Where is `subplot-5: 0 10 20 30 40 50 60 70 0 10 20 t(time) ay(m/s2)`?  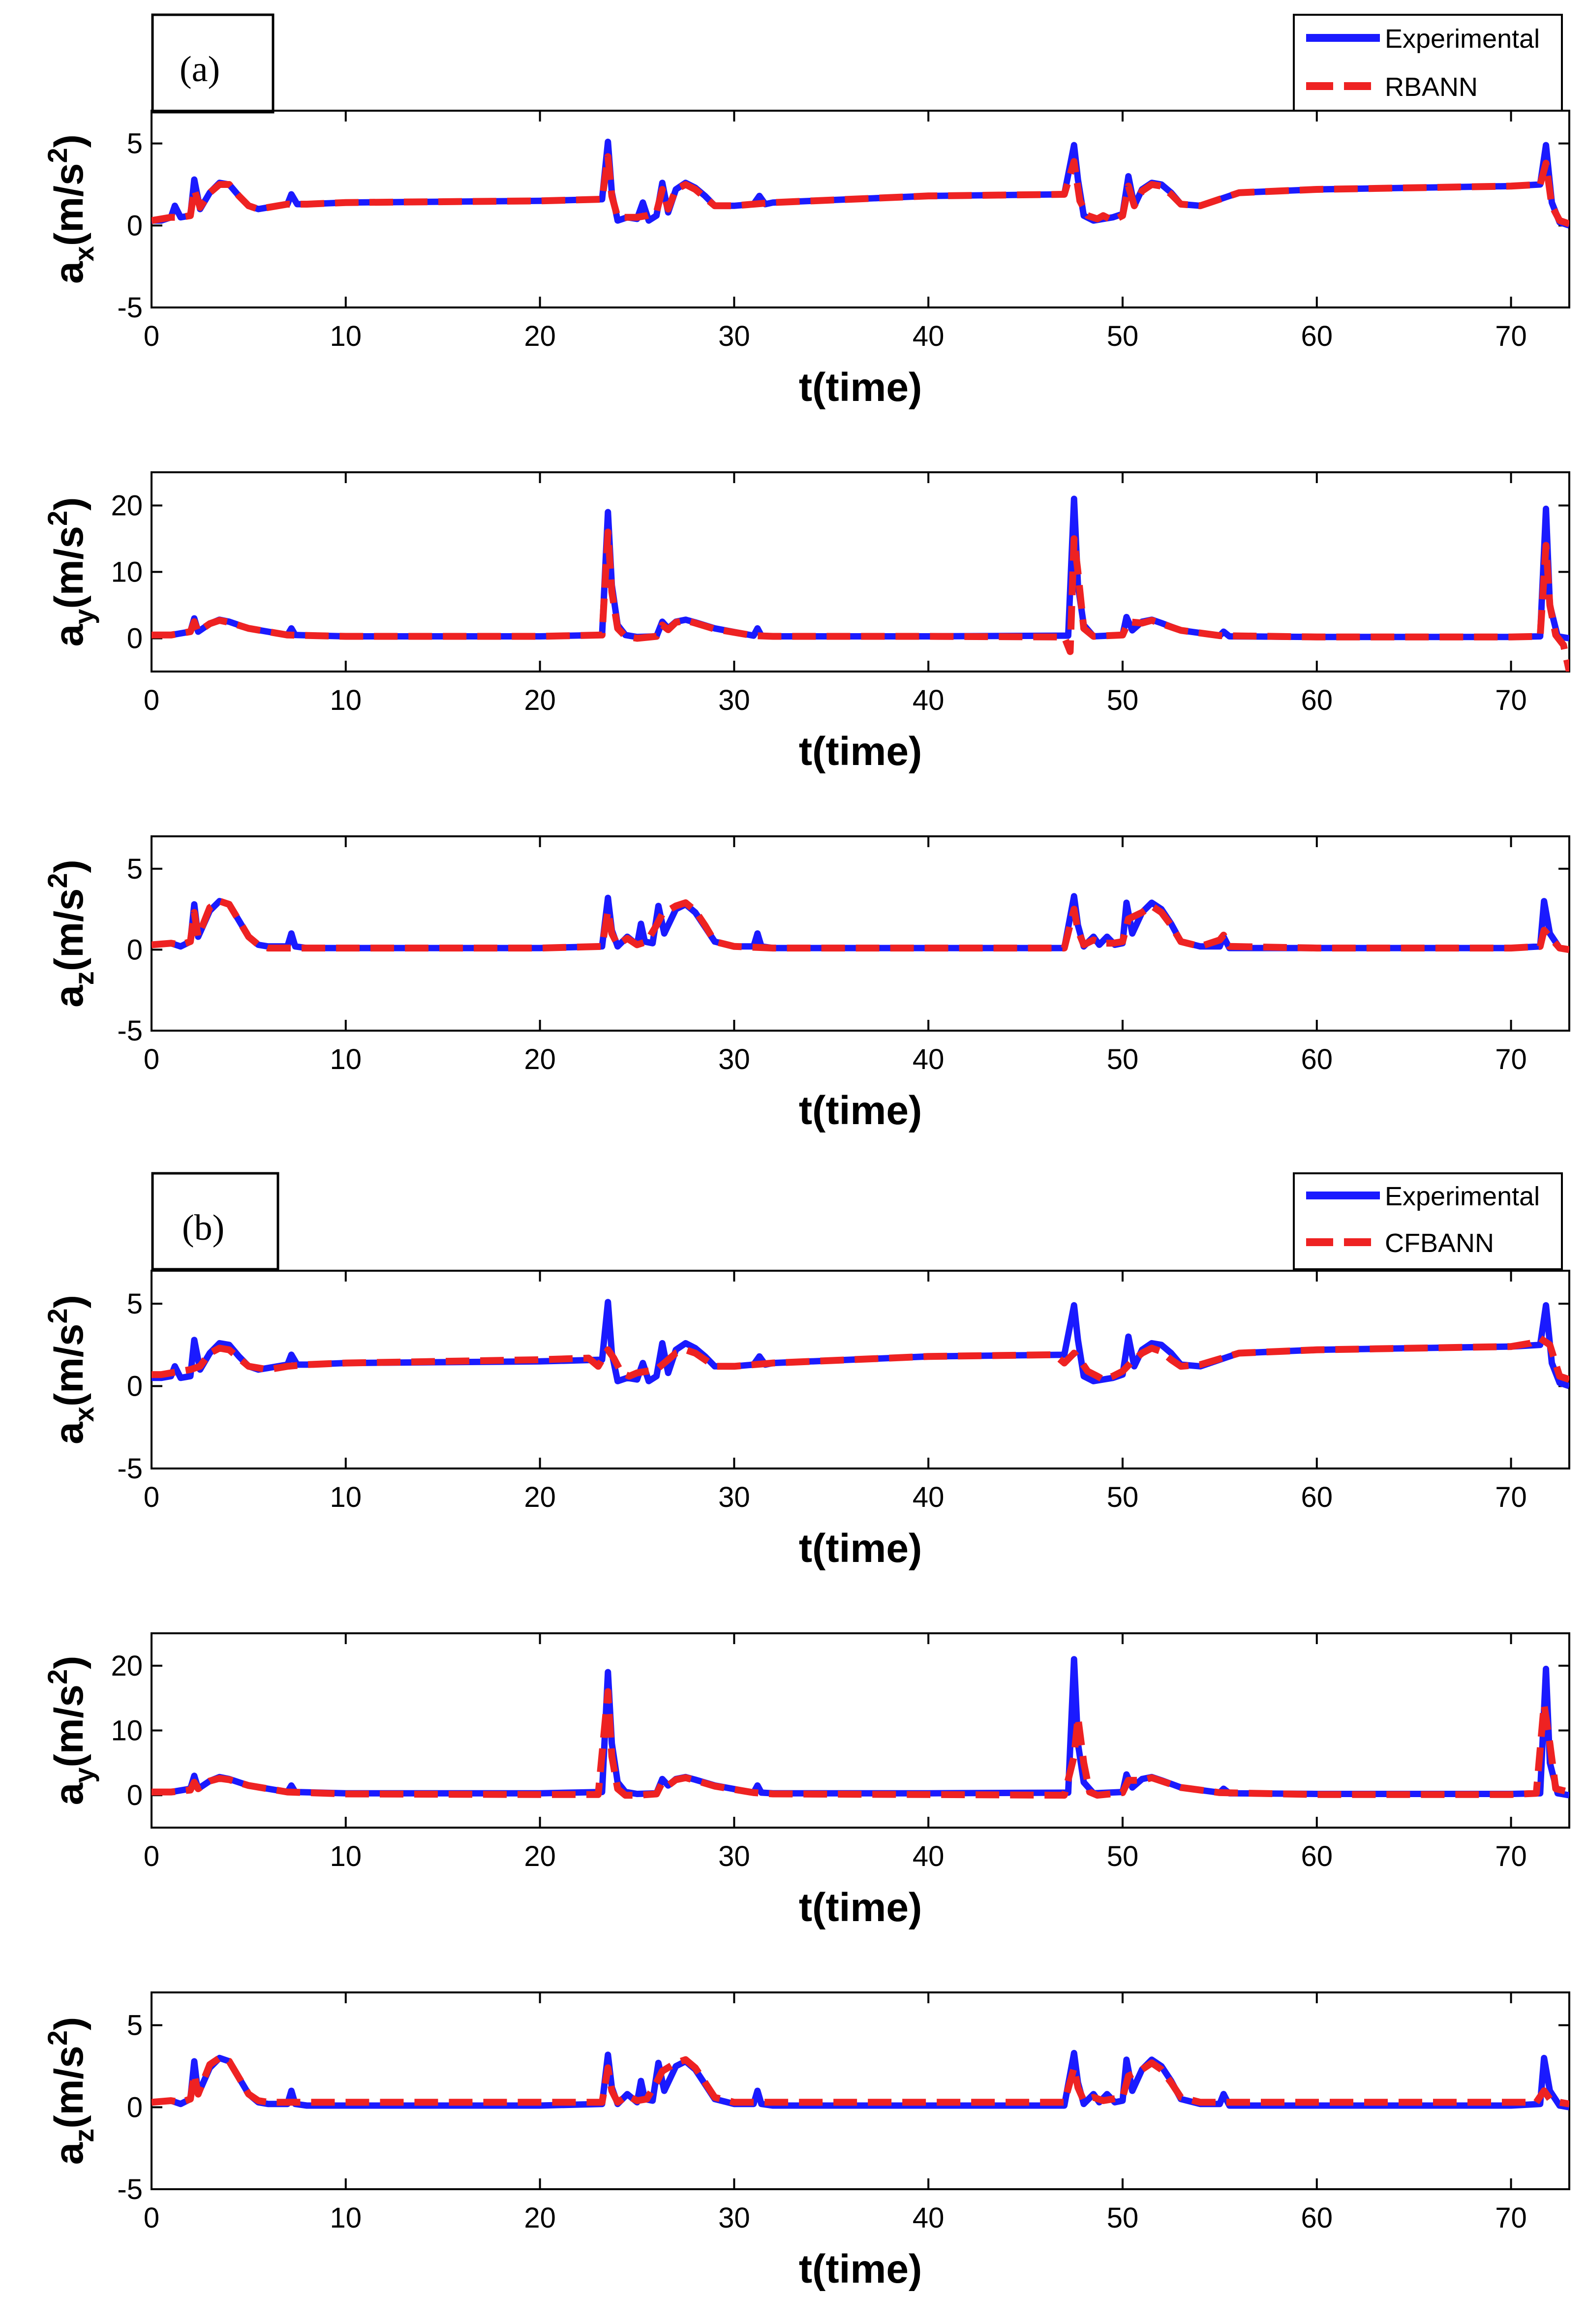 subplot-5: 0 10 20 30 40 50 60 70 0 10 20 t(time) ay(m/s2) is located at coordinates (806, 1781).